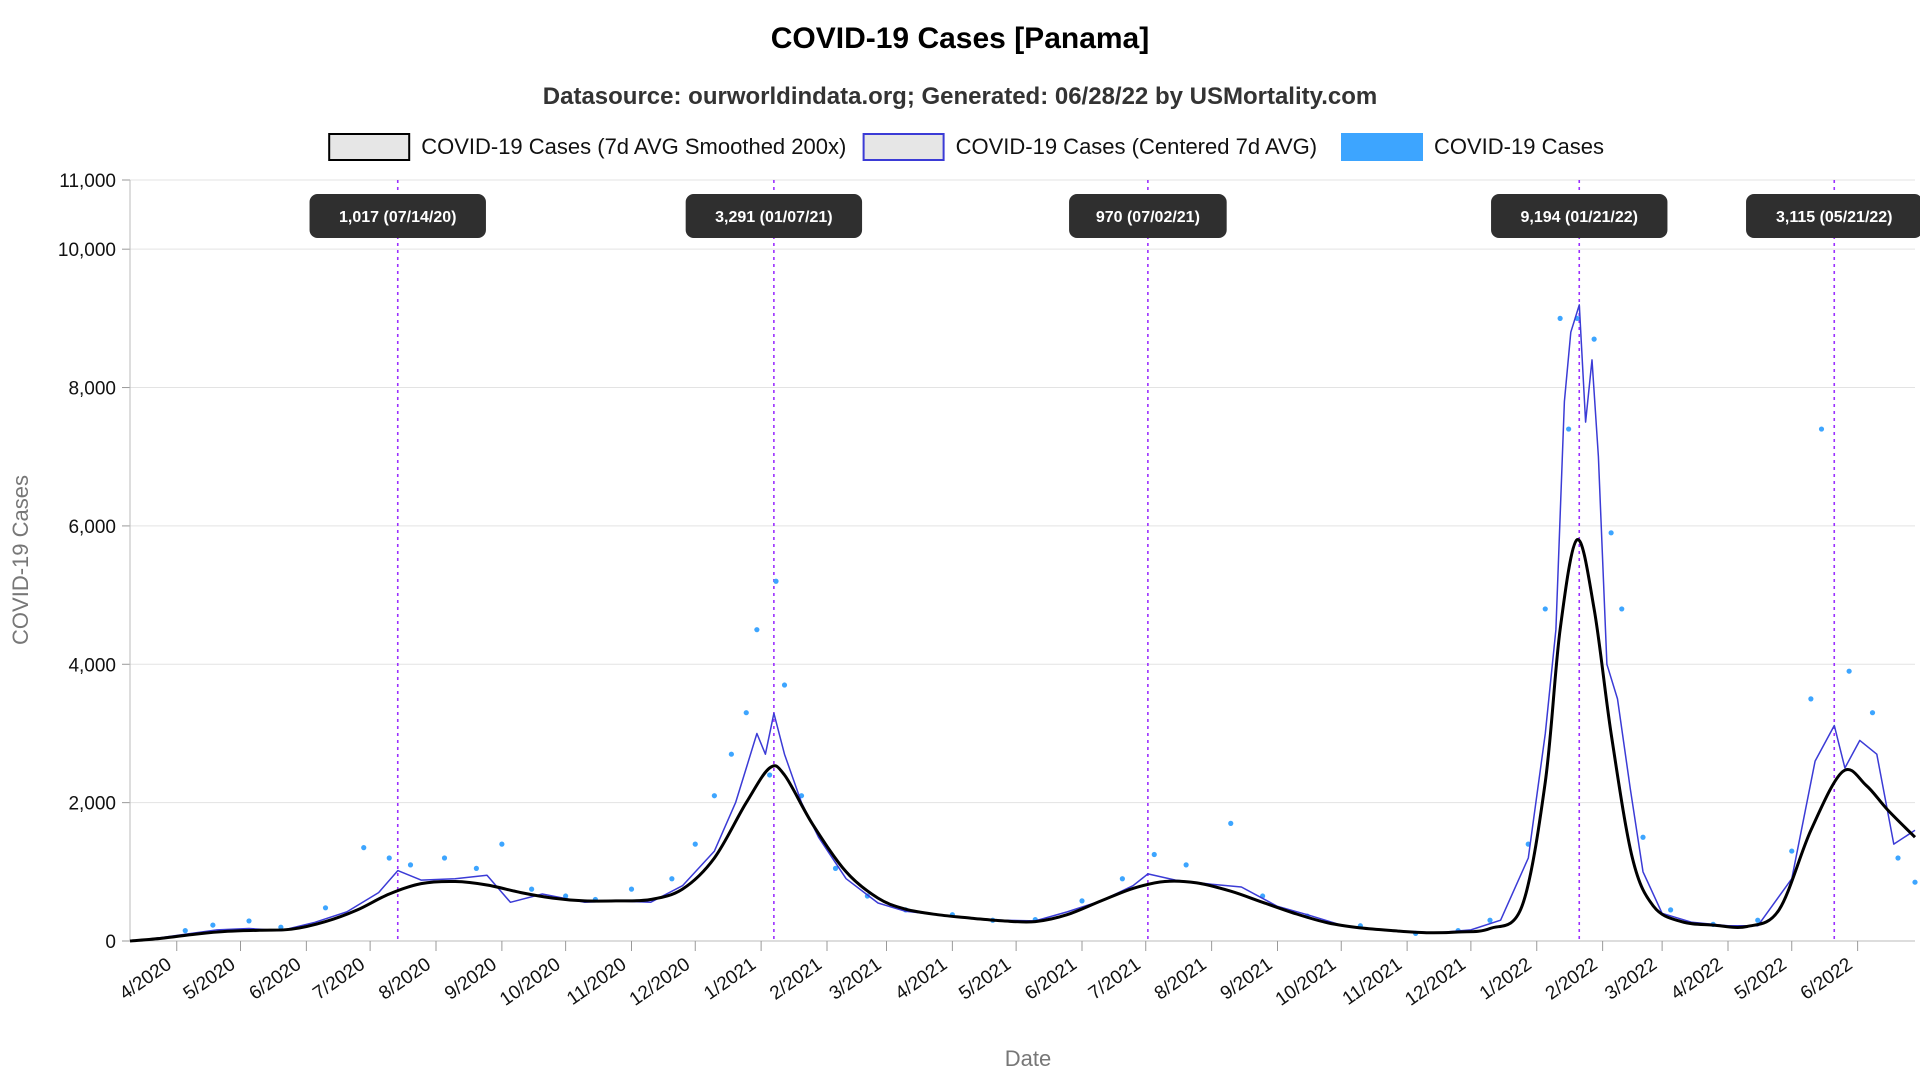 This screenshot has width=1920, height=1080. I want to click on annotation-label: 9,194 (01/21/22), so click(1579, 217).